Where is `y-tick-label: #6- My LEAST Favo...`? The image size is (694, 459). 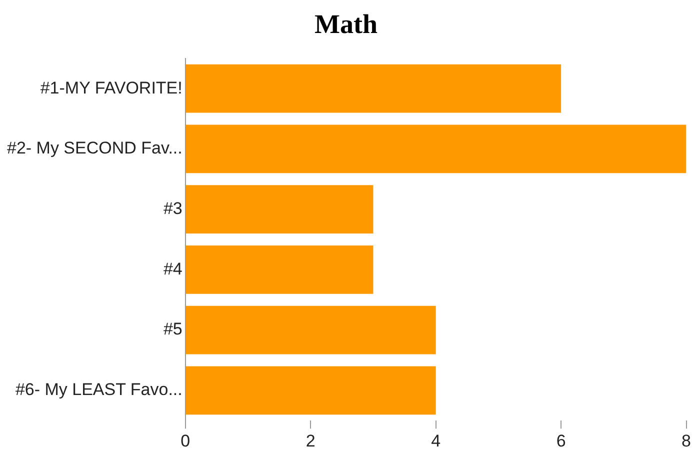
y-tick-label: #6- My LEAST Favo... is located at coordinates (98, 390).